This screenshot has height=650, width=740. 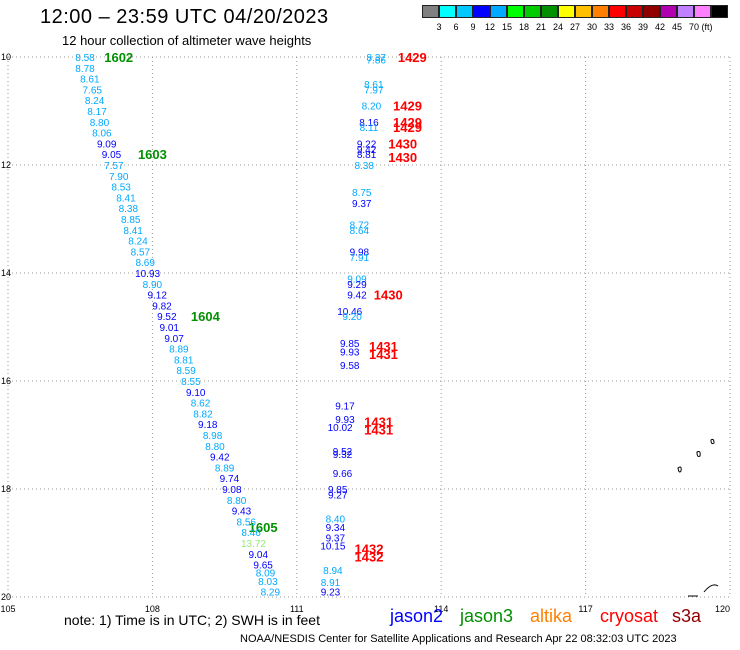 What do you see at coordinates (336, 528) in the screenshot?
I see `wave-height-value: 9.34` at bounding box center [336, 528].